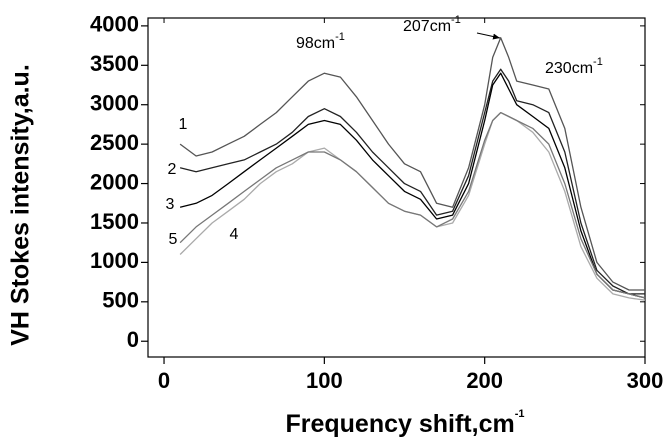 The height and width of the screenshot is (447, 671). Describe the element at coordinates (114, 24) in the screenshot. I see `y-tick-label: 4000` at that location.